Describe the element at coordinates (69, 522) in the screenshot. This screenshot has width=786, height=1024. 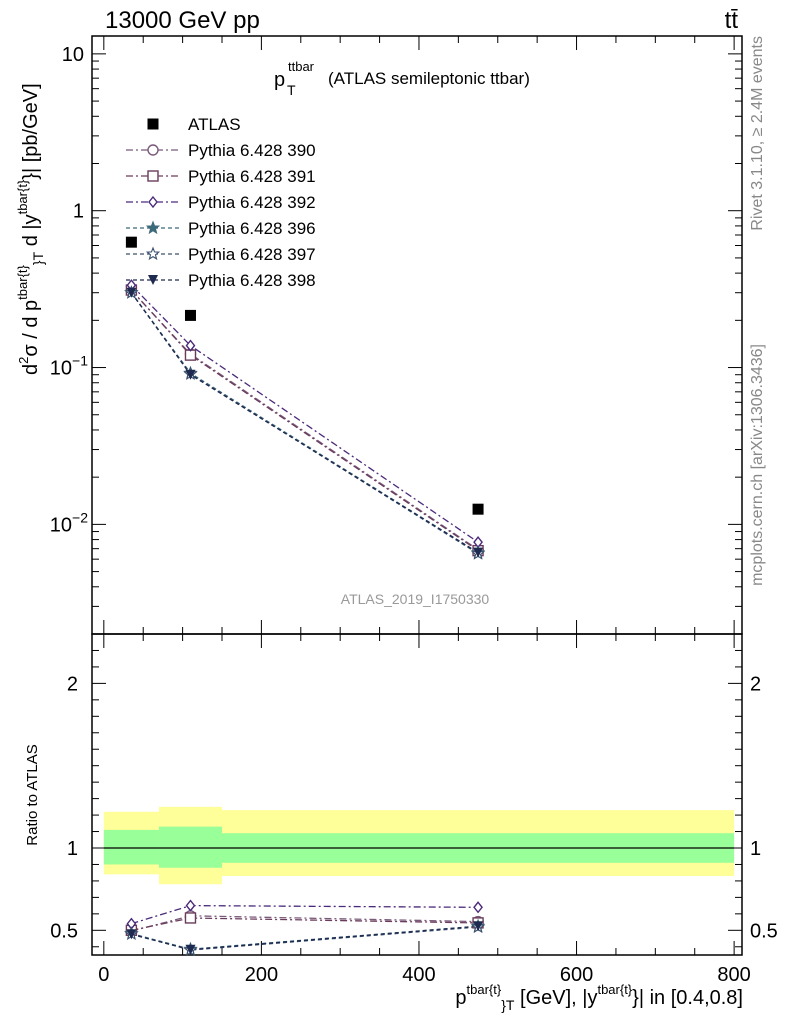
I see `main-y-tick-label: 10⁻²` at that location.